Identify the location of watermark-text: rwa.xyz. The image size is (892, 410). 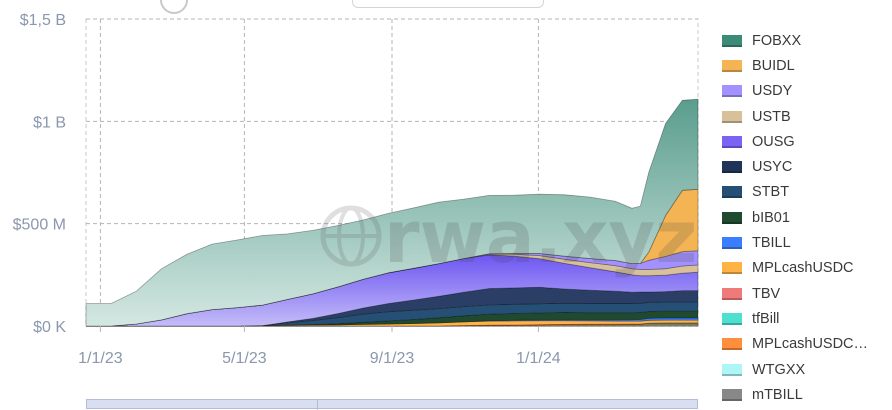
(540, 237).